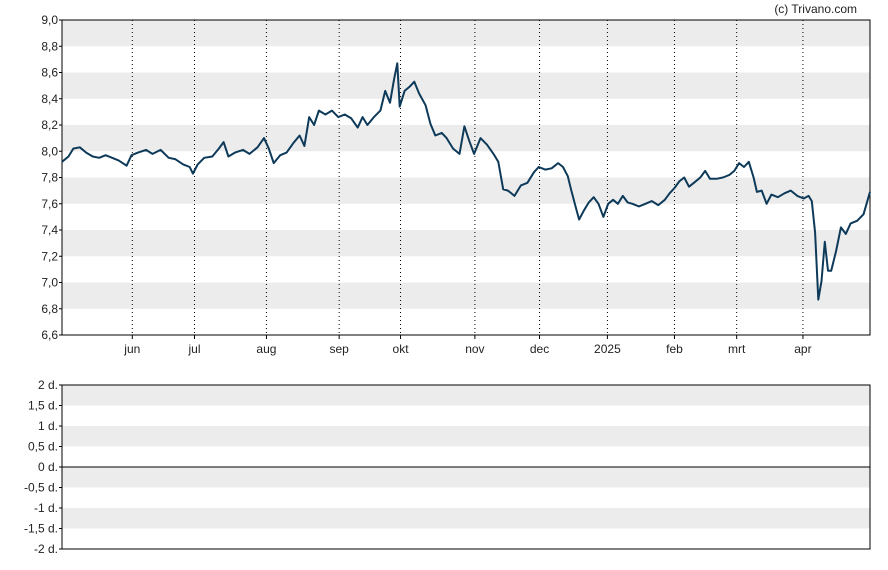 The height and width of the screenshot is (570, 888). I want to click on x-tick-label: nov, so click(474, 349).